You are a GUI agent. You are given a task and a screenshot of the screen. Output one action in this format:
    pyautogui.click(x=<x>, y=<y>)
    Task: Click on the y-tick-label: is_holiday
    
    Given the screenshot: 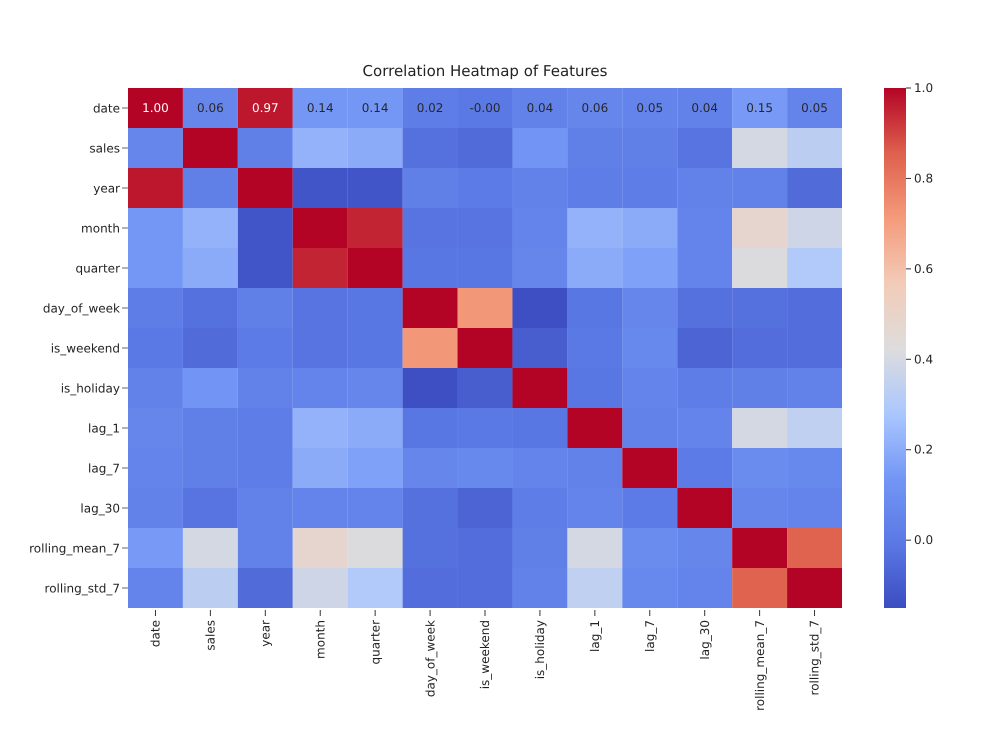 What is the action you would take?
    pyautogui.click(x=90, y=388)
    